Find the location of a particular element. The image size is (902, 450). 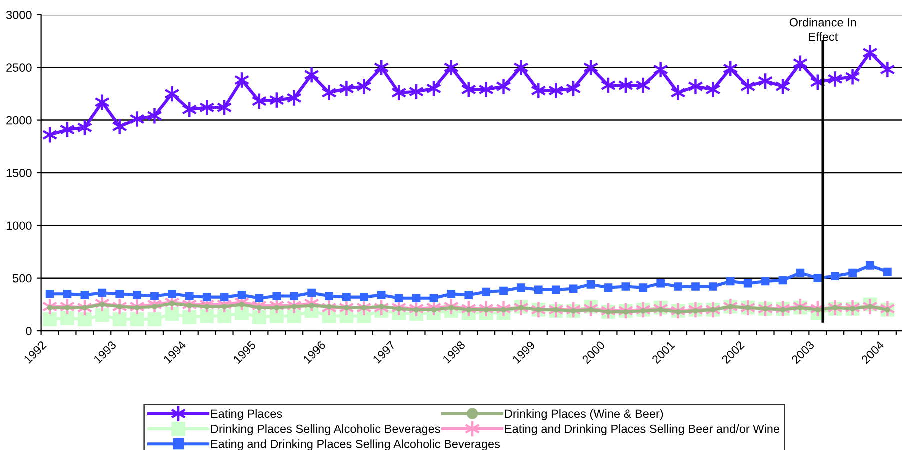

y-tick-label: 1500 is located at coordinates (19, 173).